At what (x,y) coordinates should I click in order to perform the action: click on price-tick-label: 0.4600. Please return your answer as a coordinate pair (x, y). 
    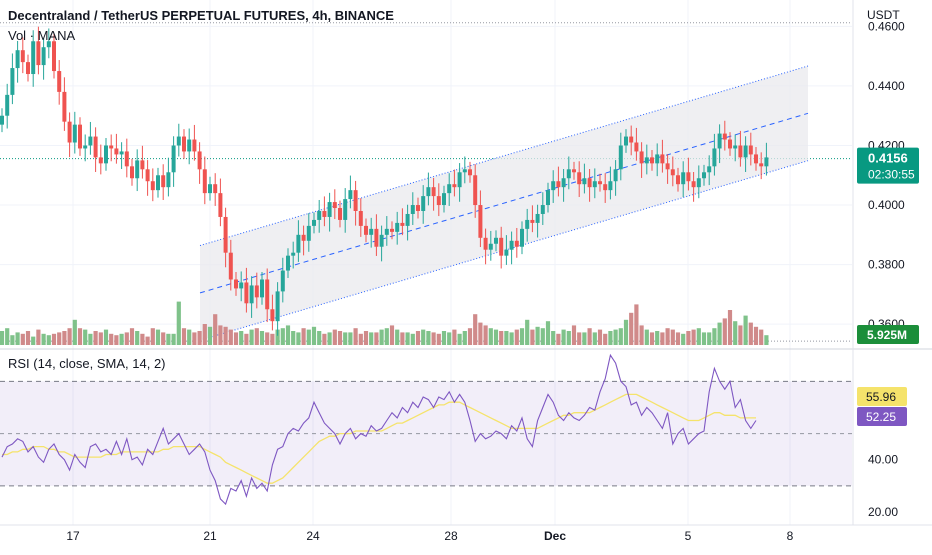
    Looking at the image, I should click on (886, 26).